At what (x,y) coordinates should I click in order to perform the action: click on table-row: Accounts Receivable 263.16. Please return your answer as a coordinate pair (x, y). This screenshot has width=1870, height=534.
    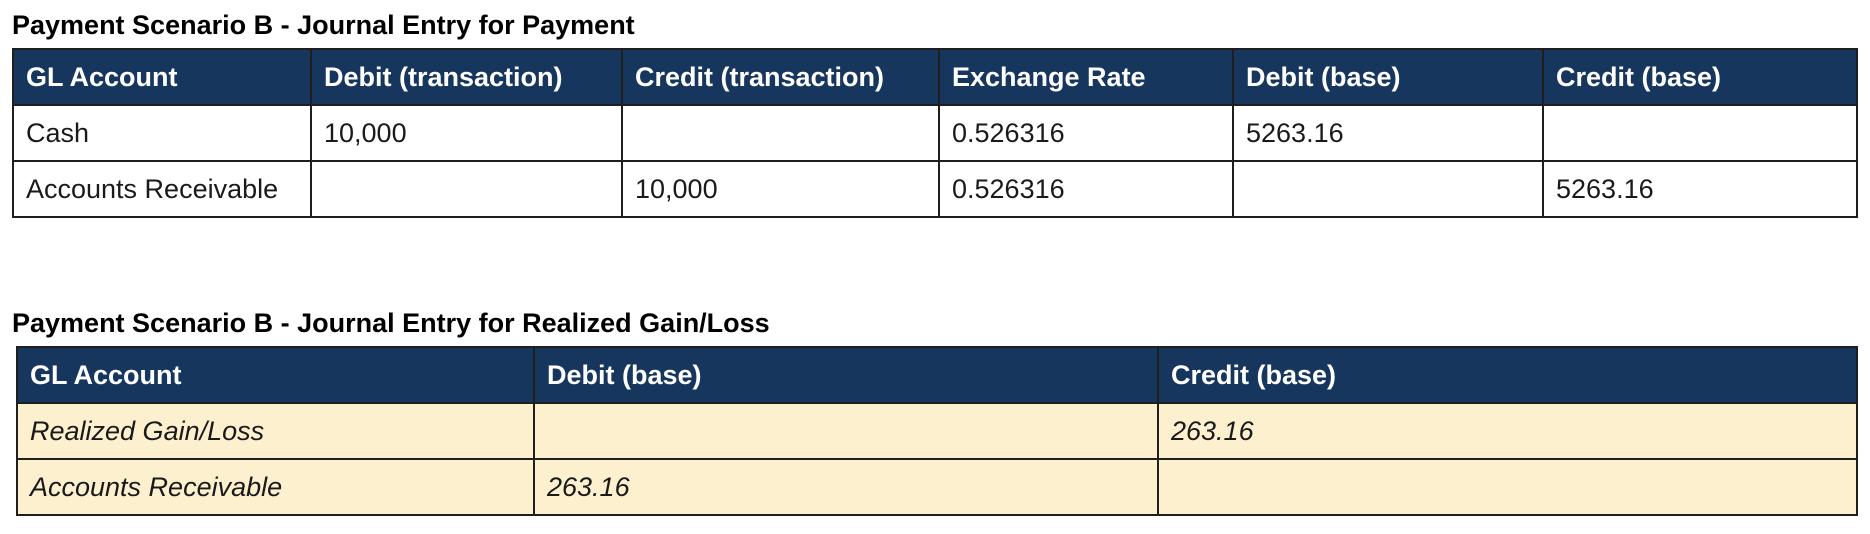
    Looking at the image, I should click on (937, 487).